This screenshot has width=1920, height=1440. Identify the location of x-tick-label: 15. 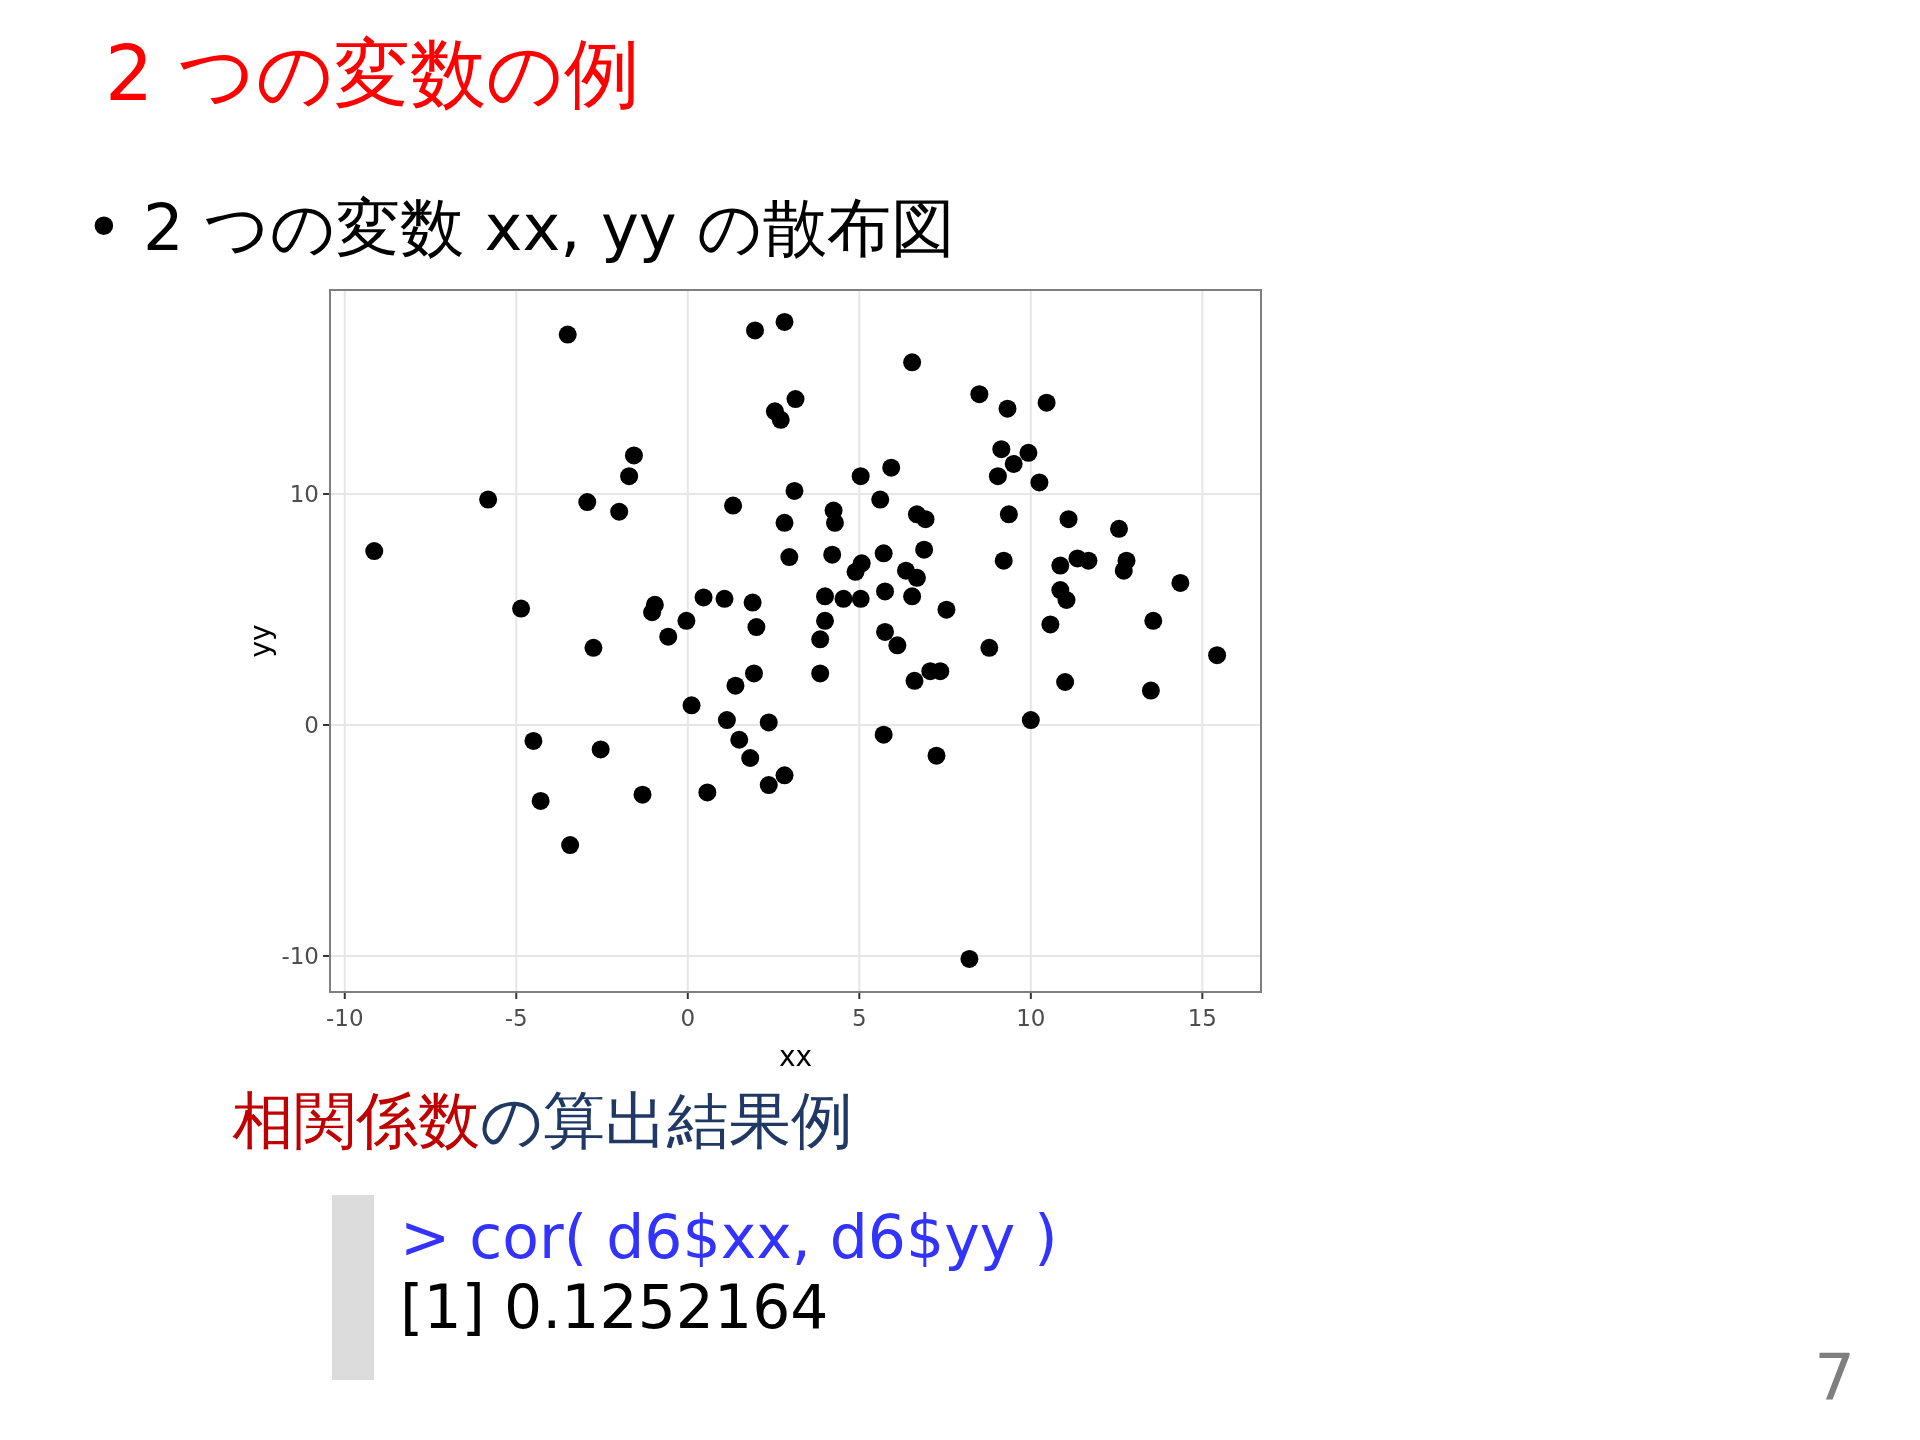
(1202, 1018).